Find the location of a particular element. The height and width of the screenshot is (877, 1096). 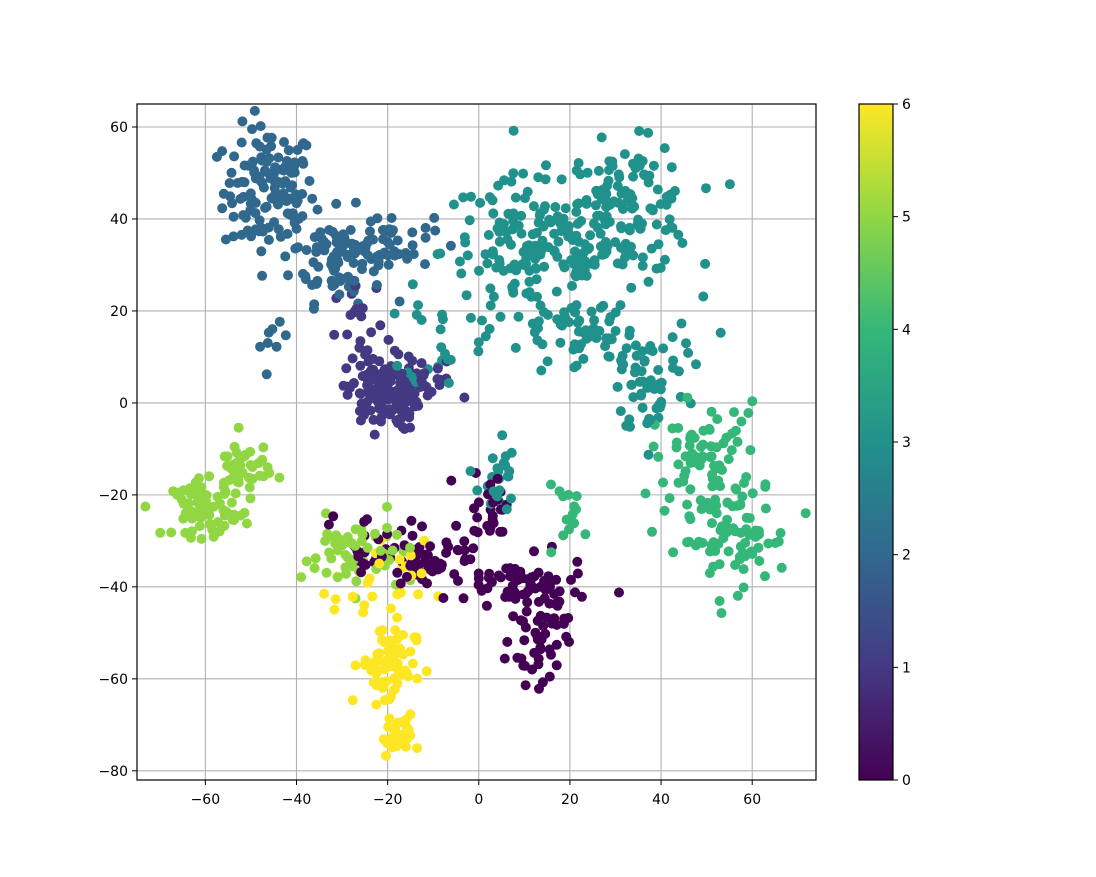

y-tick-label: 40 is located at coordinates (119, 220).